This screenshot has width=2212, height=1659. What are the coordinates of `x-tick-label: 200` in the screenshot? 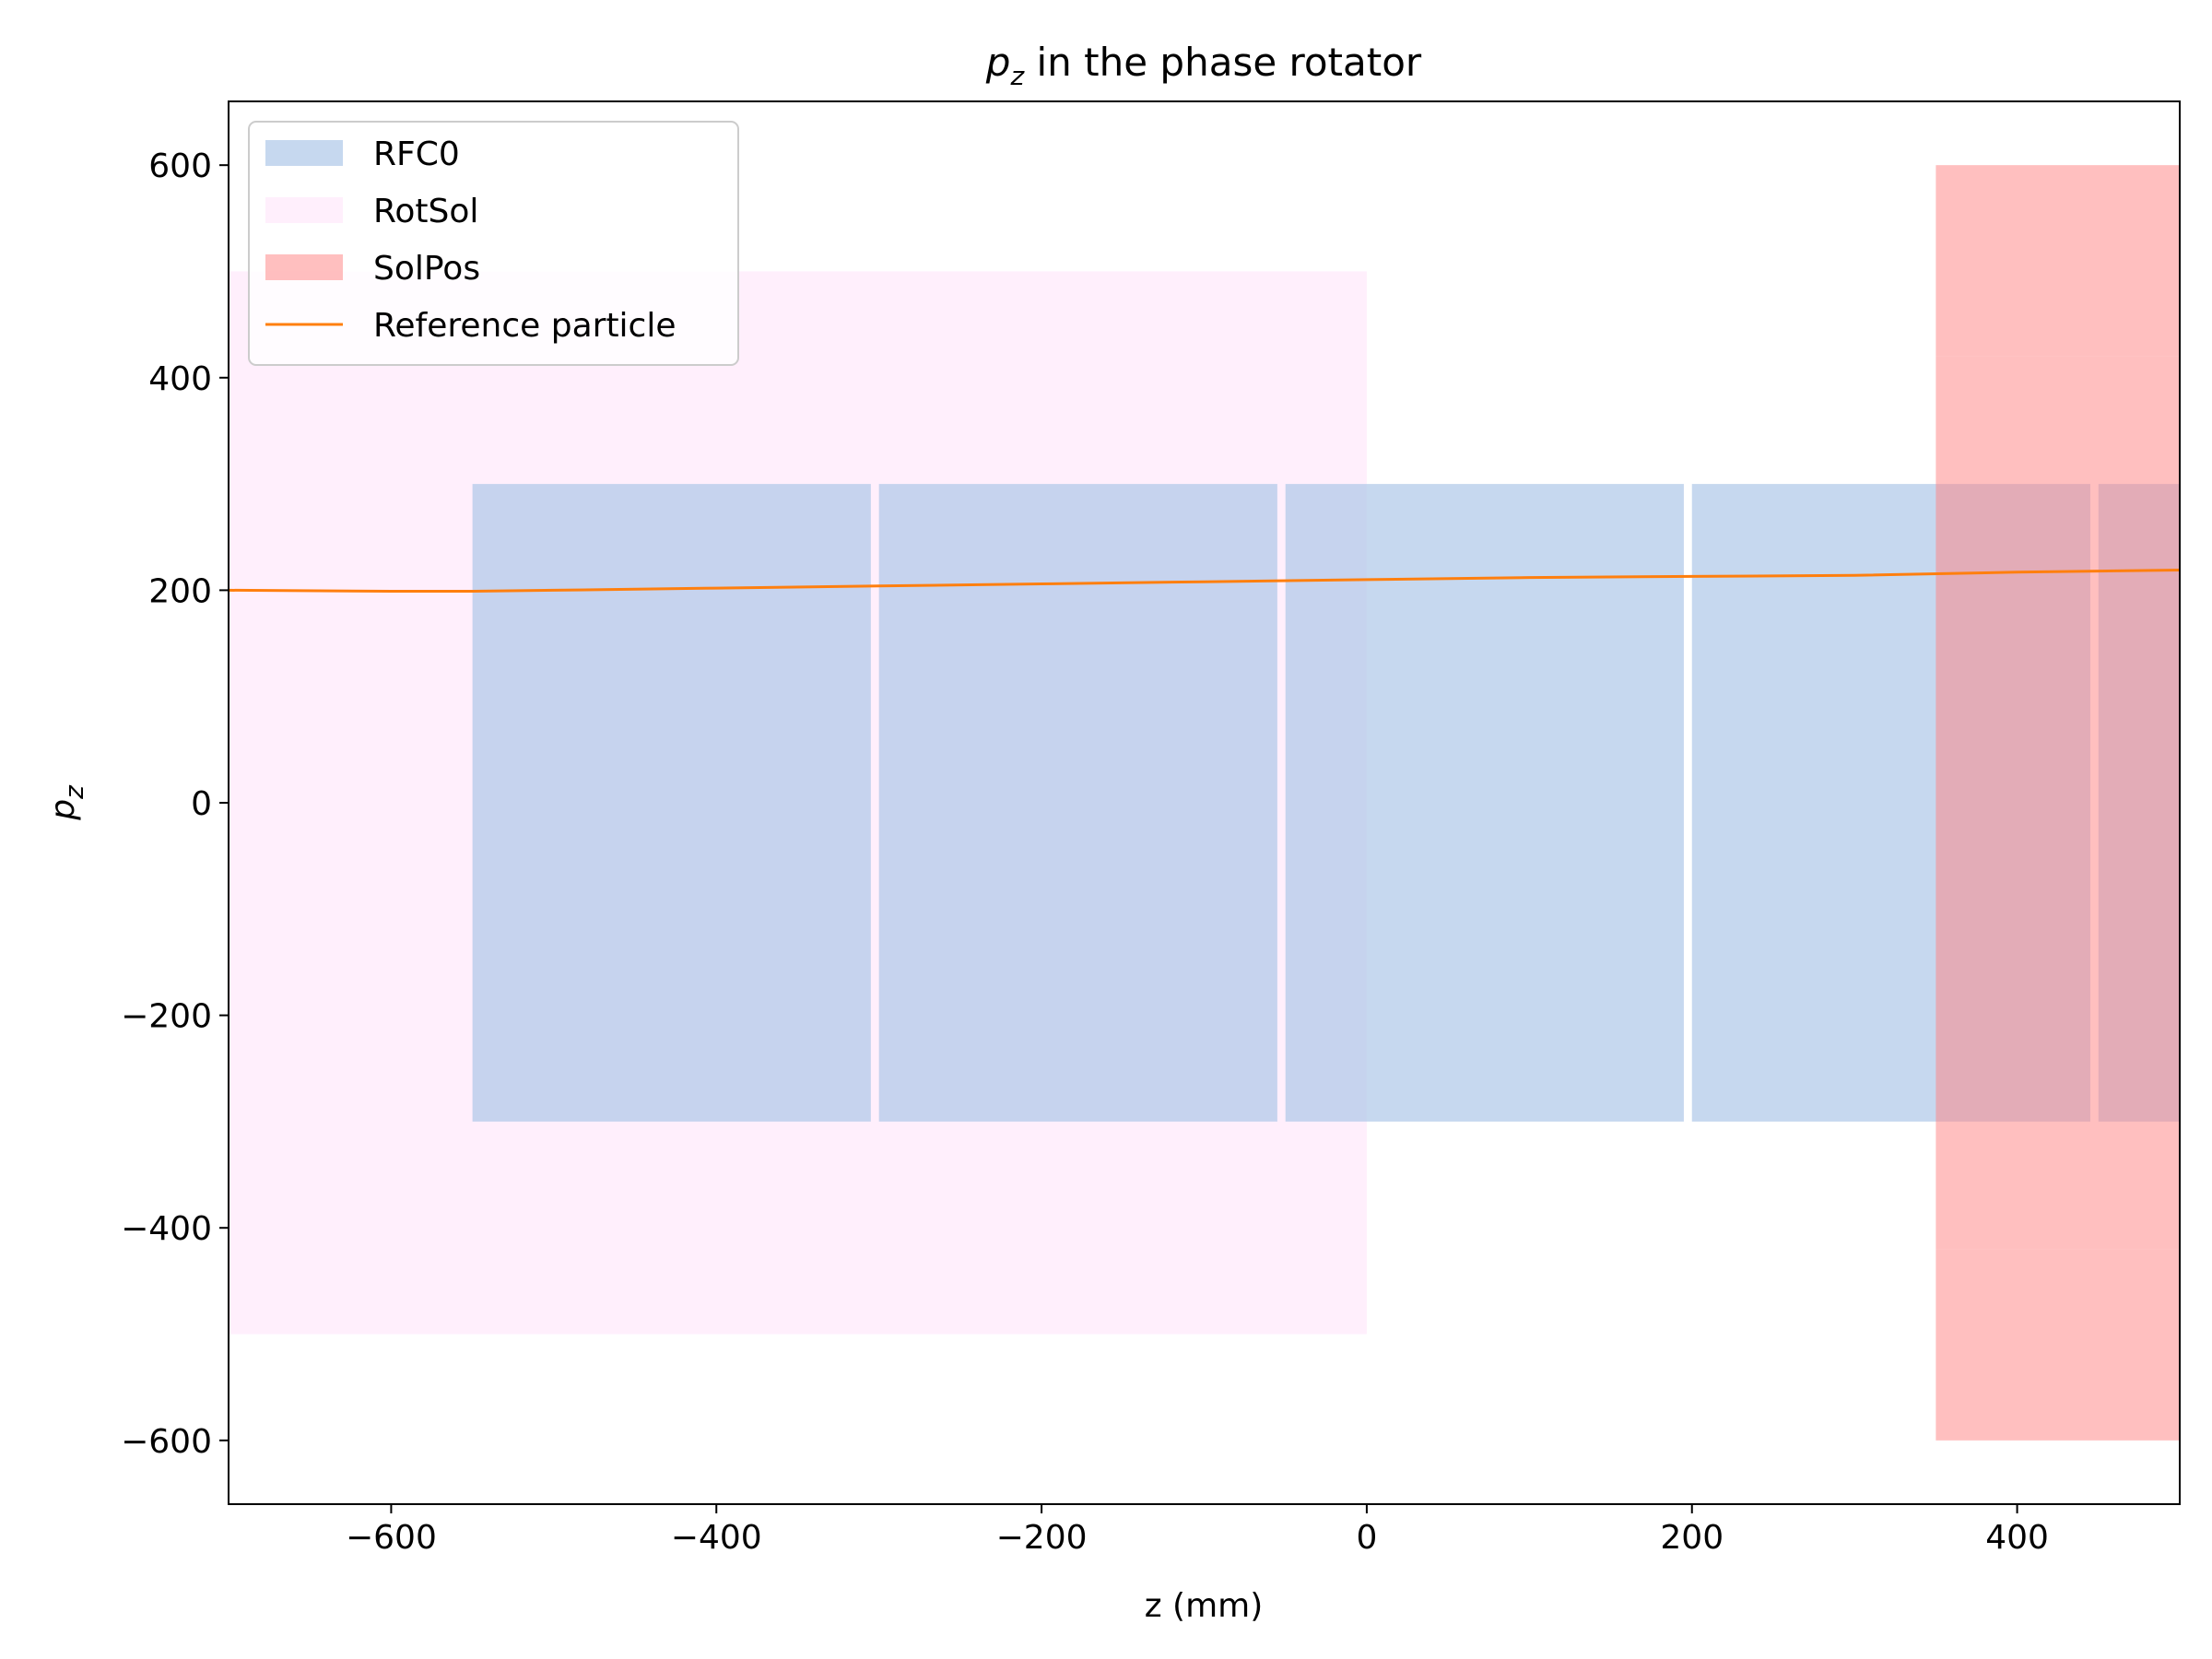 It's located at (1692, 1538).